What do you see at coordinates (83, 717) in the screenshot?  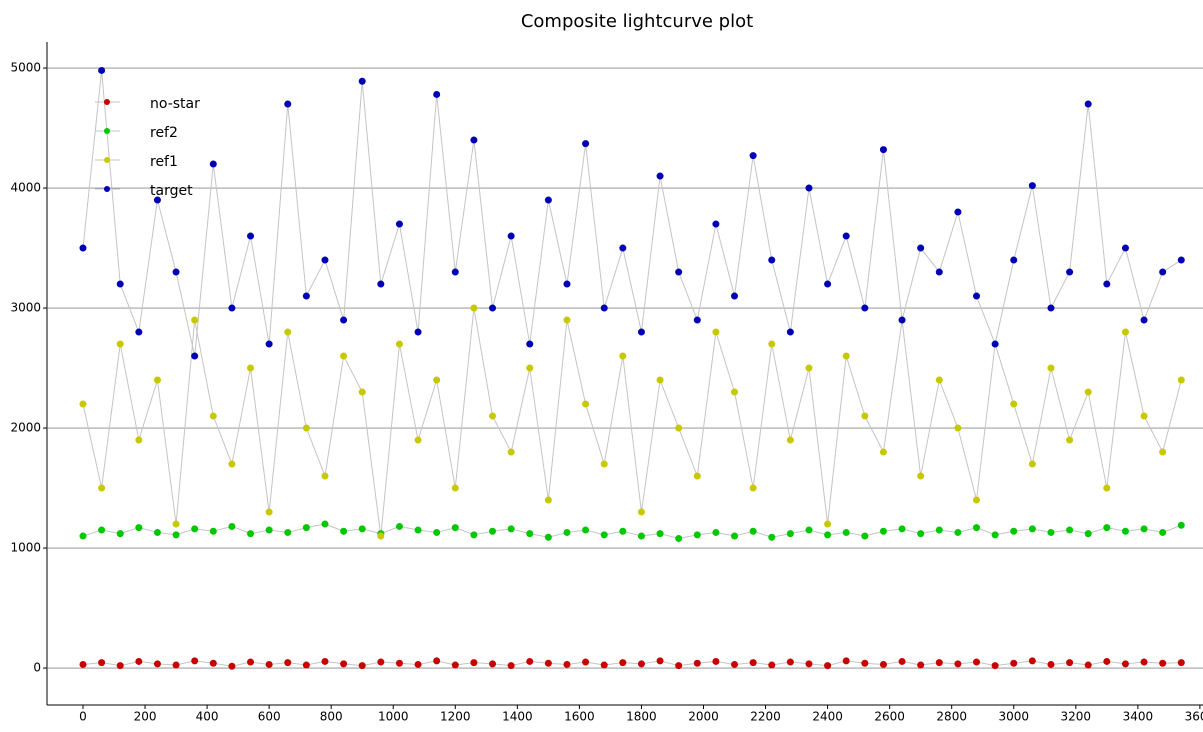 I see `x-tick-label: 0` at bounding box center [83, 717].